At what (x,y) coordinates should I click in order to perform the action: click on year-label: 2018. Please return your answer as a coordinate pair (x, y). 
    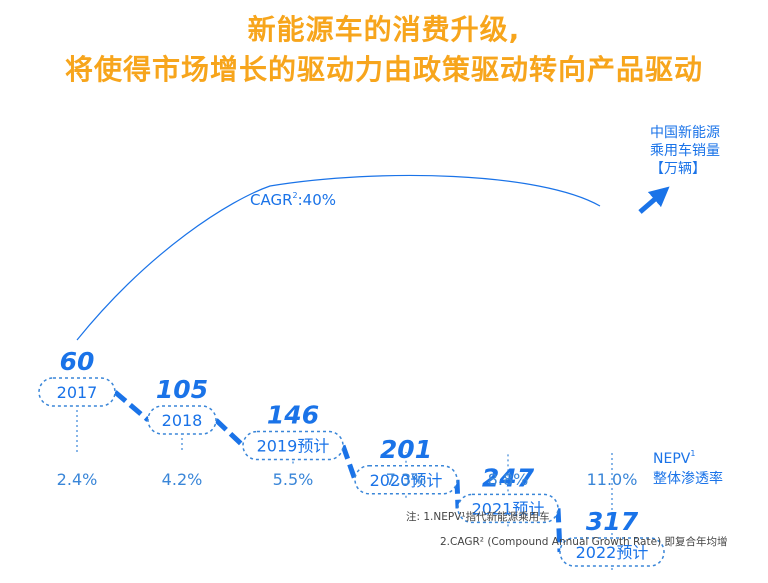
    Looking at the image, I should click on (182, 420).